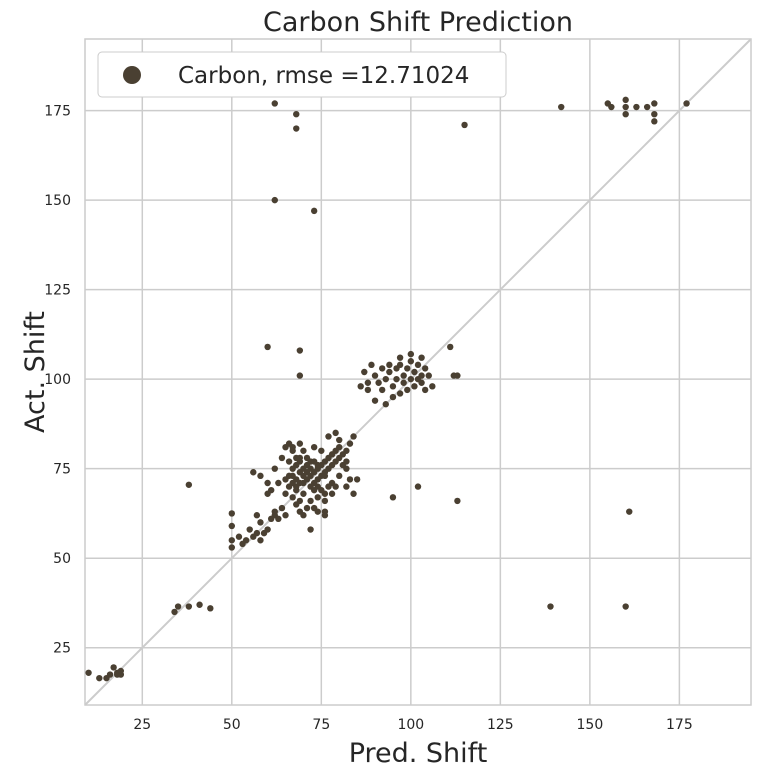 This screenshot has width=761, height=777. I want to click on legend-box, so click(302, 74).